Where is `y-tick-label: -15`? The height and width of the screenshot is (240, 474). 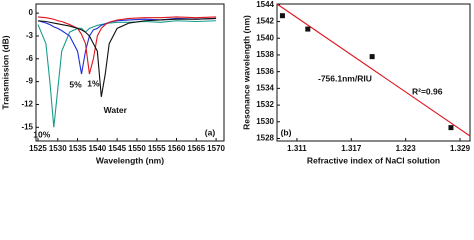 y-tick-label: -15 is located at coordinates (27, 126).